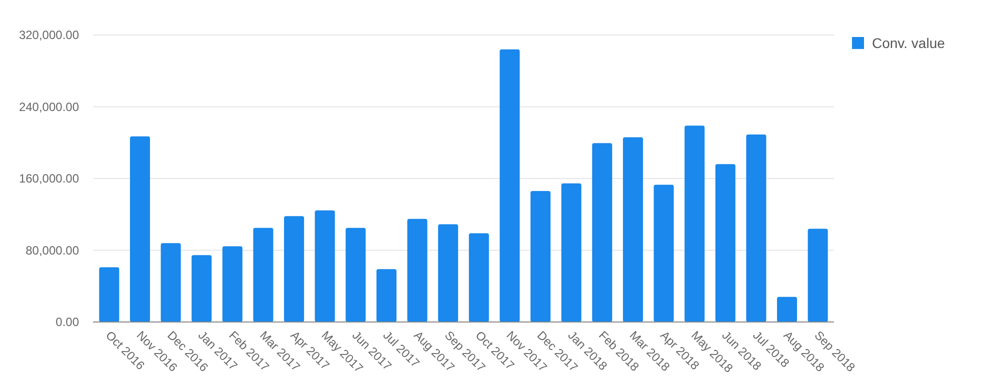  Describe the element at coordinates (49, 179) in the screenshot. I see `y-tick-label: 160,000.00` at that location.